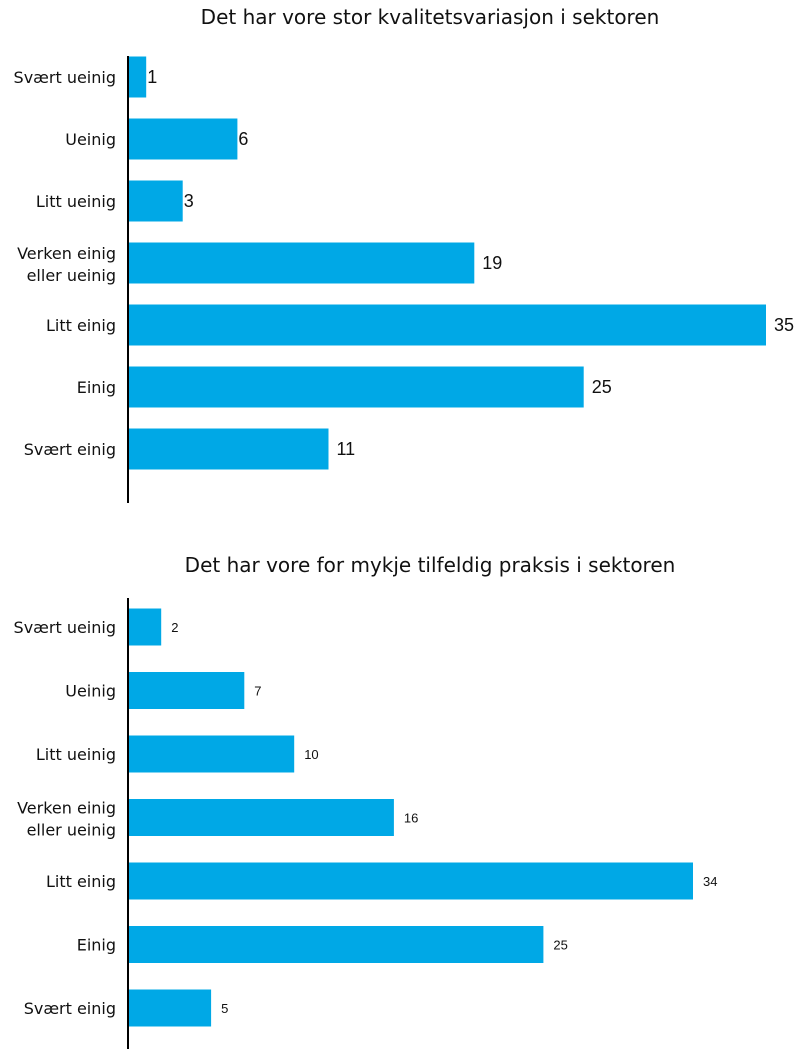  Describe the element at coordinates (710, 881) in the screenshot. I see `value-label: 34` at that location.